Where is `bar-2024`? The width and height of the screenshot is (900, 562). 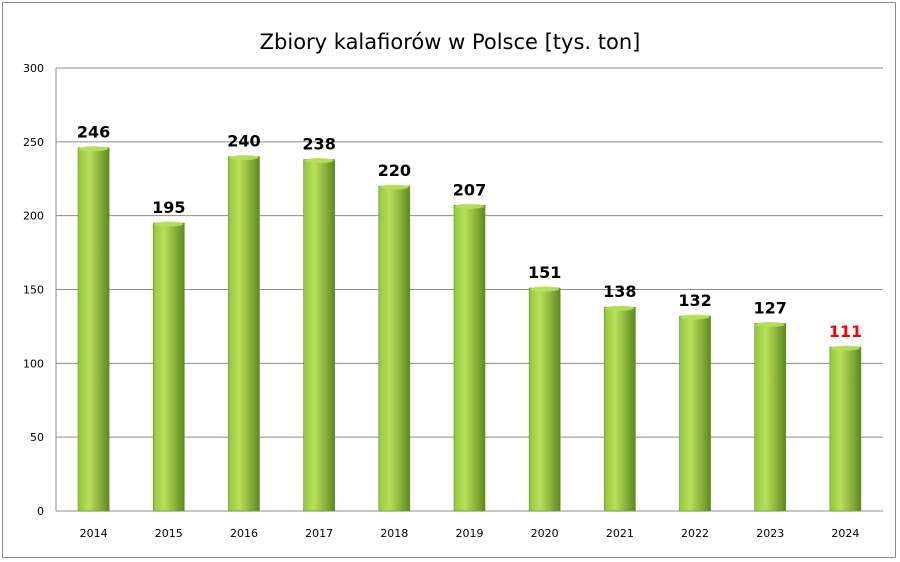 bar-2024 is located at coordinates (845, 429).